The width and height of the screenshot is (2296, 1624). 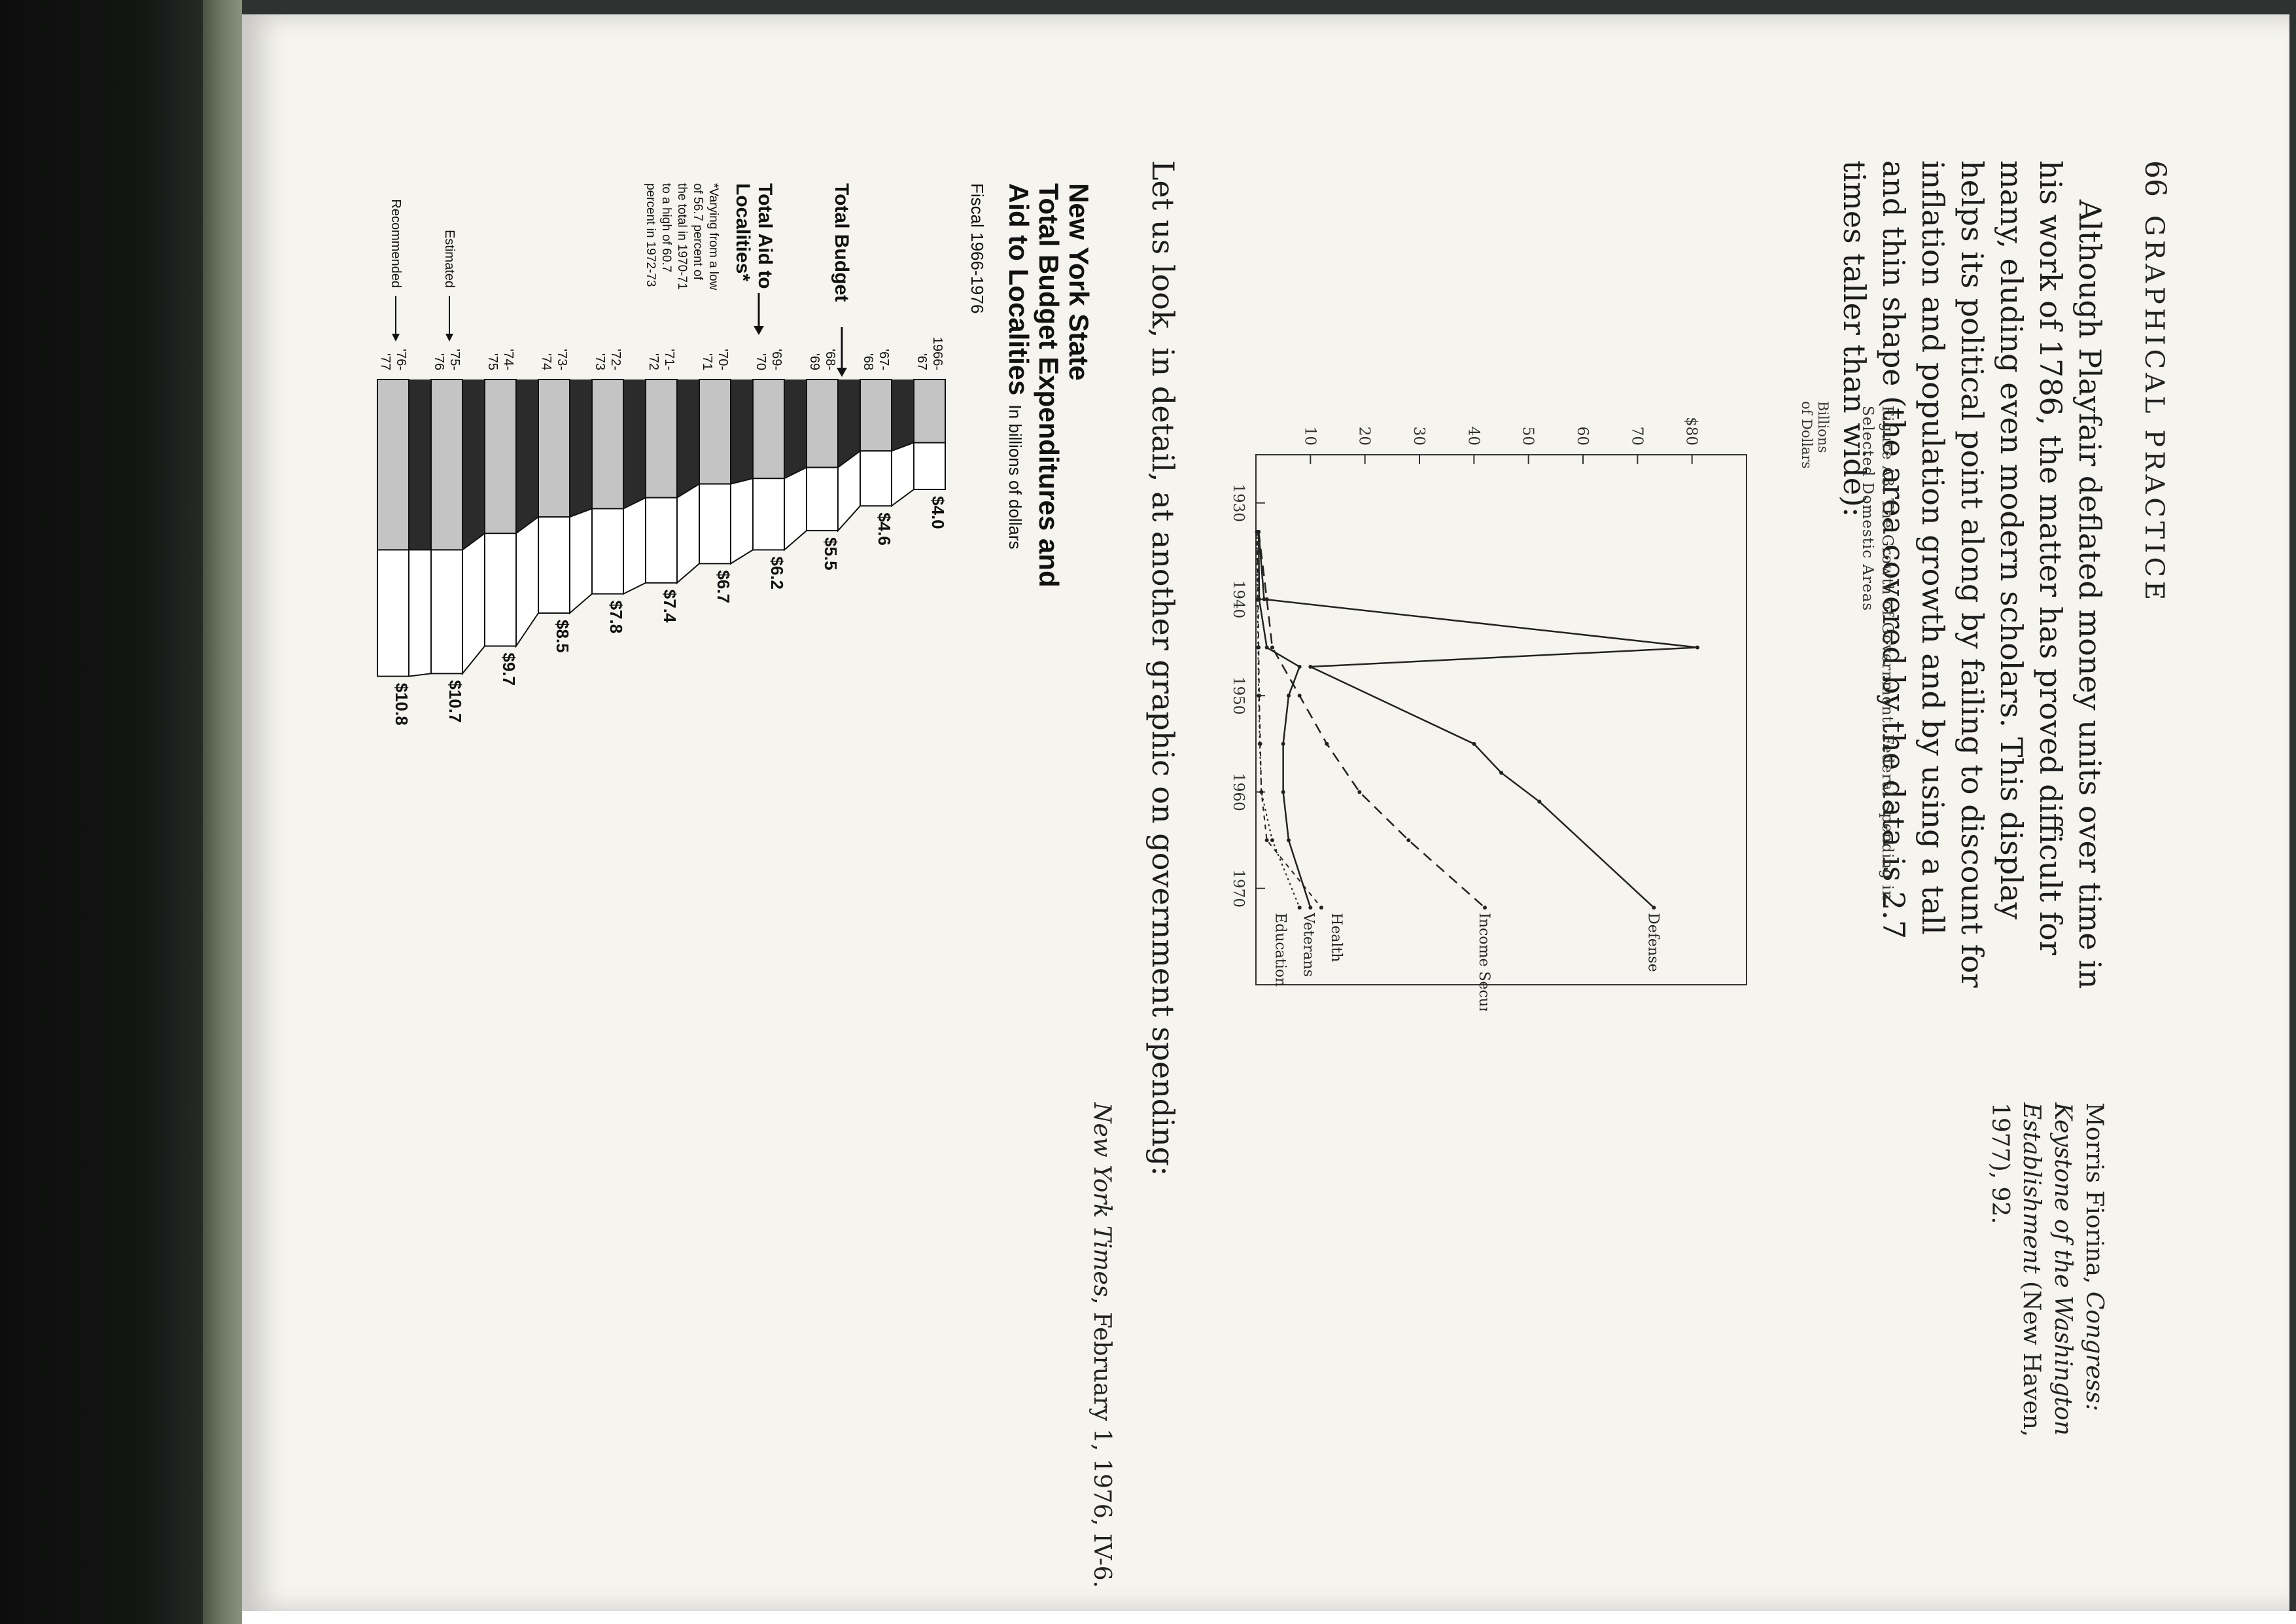 What do you see at coordinates (1284, 719) in the screenshot?
I see `series-line-veterans` at bounding box center [1284, 719].